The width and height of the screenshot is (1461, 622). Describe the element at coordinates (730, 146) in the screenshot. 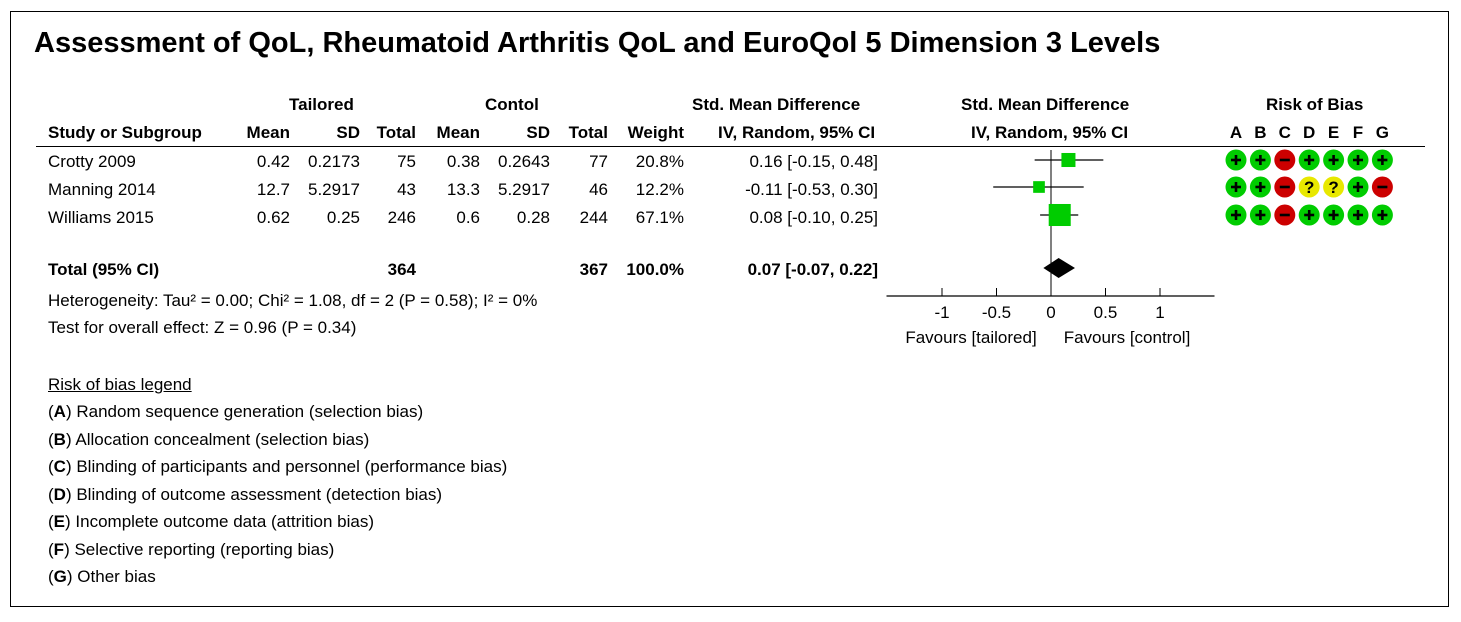

I see `header-rule` at that location.